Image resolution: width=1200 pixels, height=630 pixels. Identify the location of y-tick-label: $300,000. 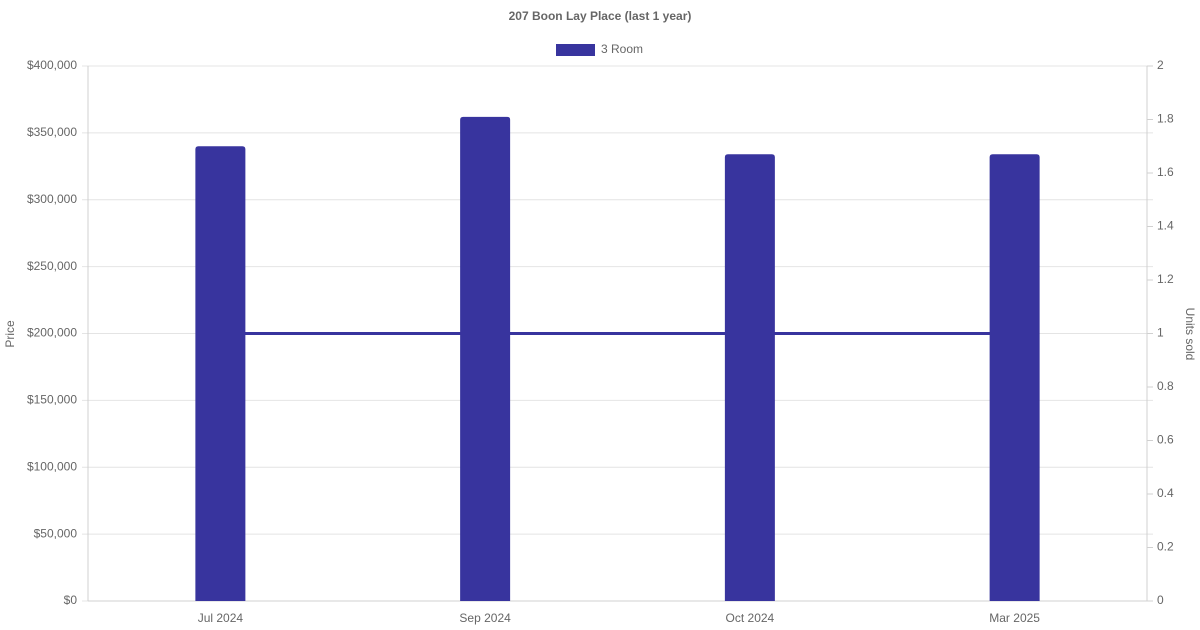
(52, 199).